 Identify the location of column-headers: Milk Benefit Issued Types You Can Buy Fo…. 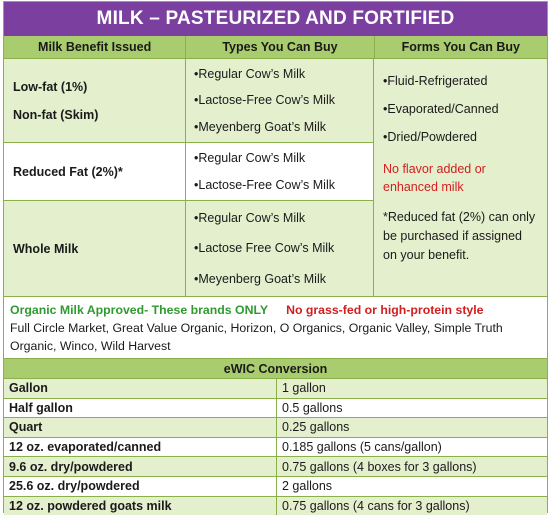
(275, 47).